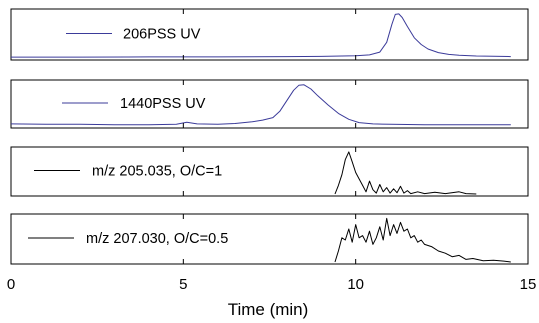 The width and height of the screenshot is (539, 323). What do you see at coordinates (163, 104) in the screenshot?
I see `legend-label: 1440PSS UV` at bounding box center [163, 104].